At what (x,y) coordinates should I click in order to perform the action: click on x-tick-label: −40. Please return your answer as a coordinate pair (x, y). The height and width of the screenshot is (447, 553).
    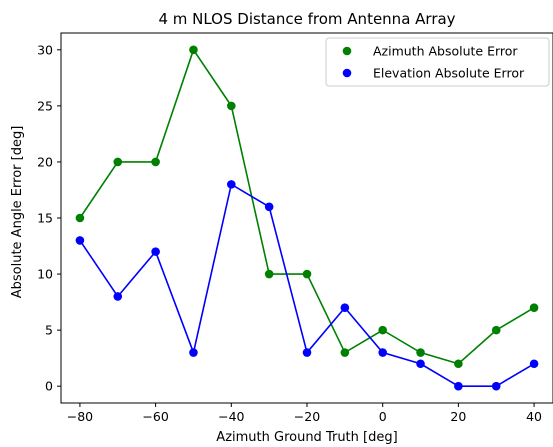
    Looking at the image, I should click on (231, 416).